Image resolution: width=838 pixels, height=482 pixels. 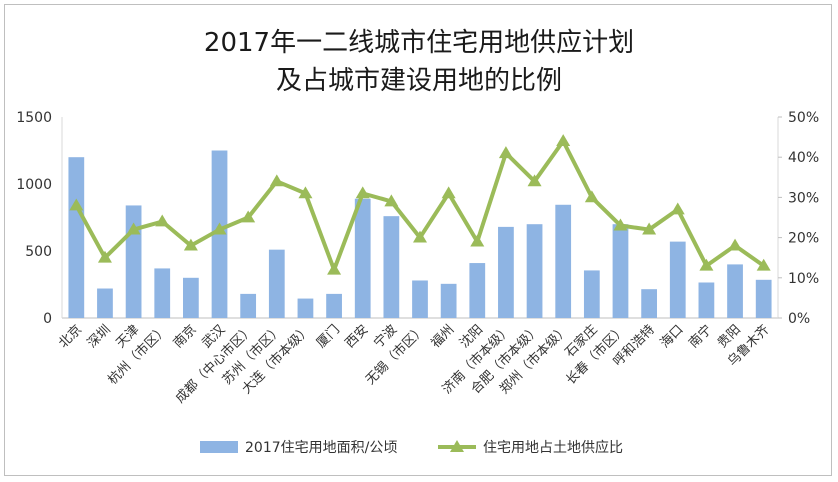 What do you see at coordinates (457, 446) in the screenshot?
I see `legend-line-marker` at bounding box center [457, 446].